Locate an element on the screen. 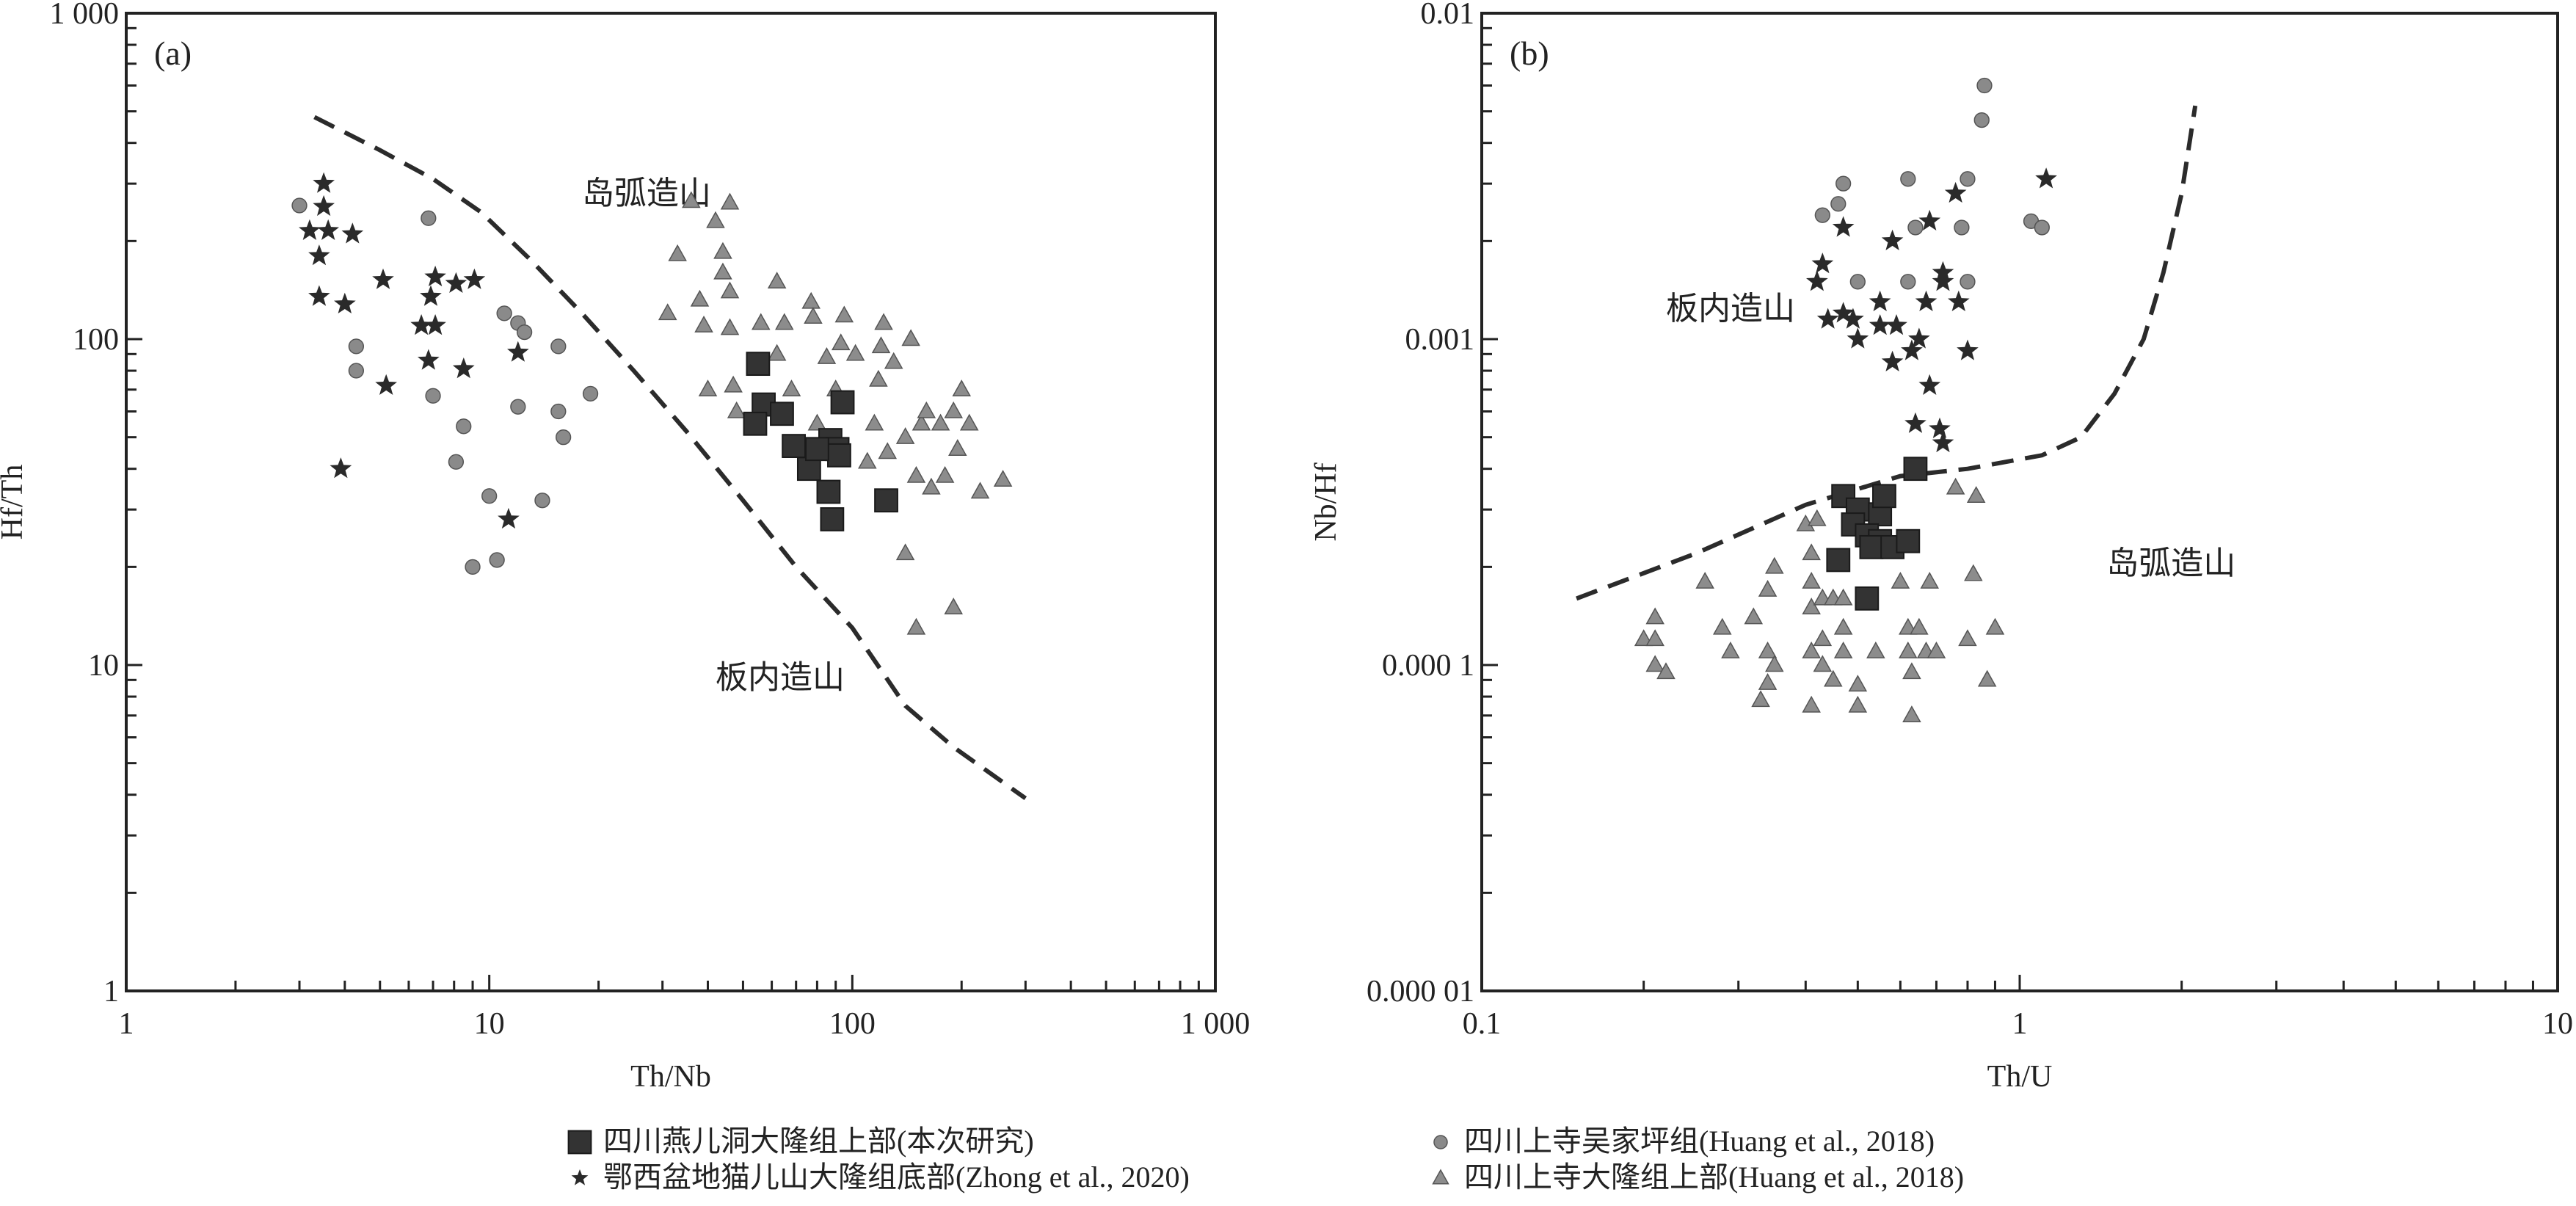 The width and height of the screenshot is (2576, 1206). panel-label: (a) is located at coordinates (173, 53).